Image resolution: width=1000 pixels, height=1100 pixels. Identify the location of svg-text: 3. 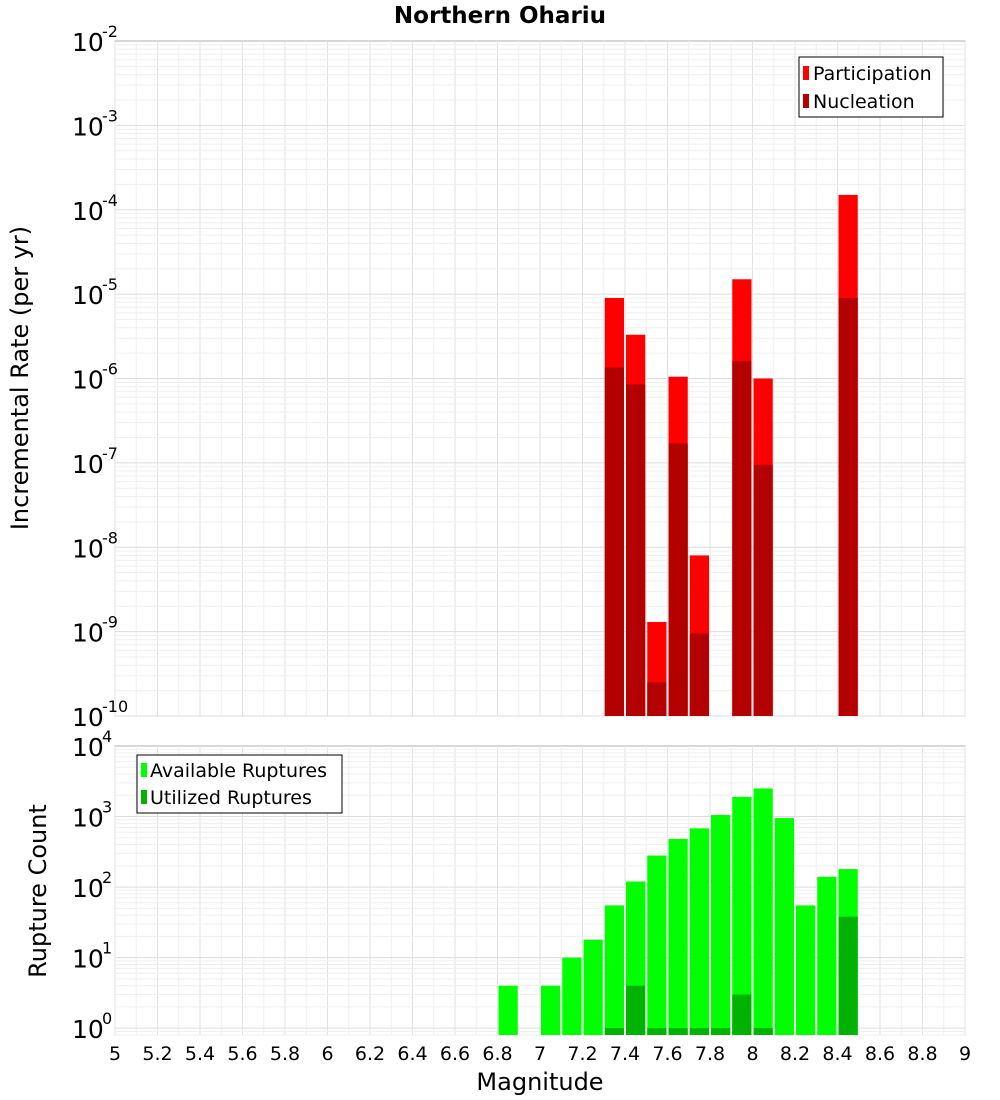
(107, 807).